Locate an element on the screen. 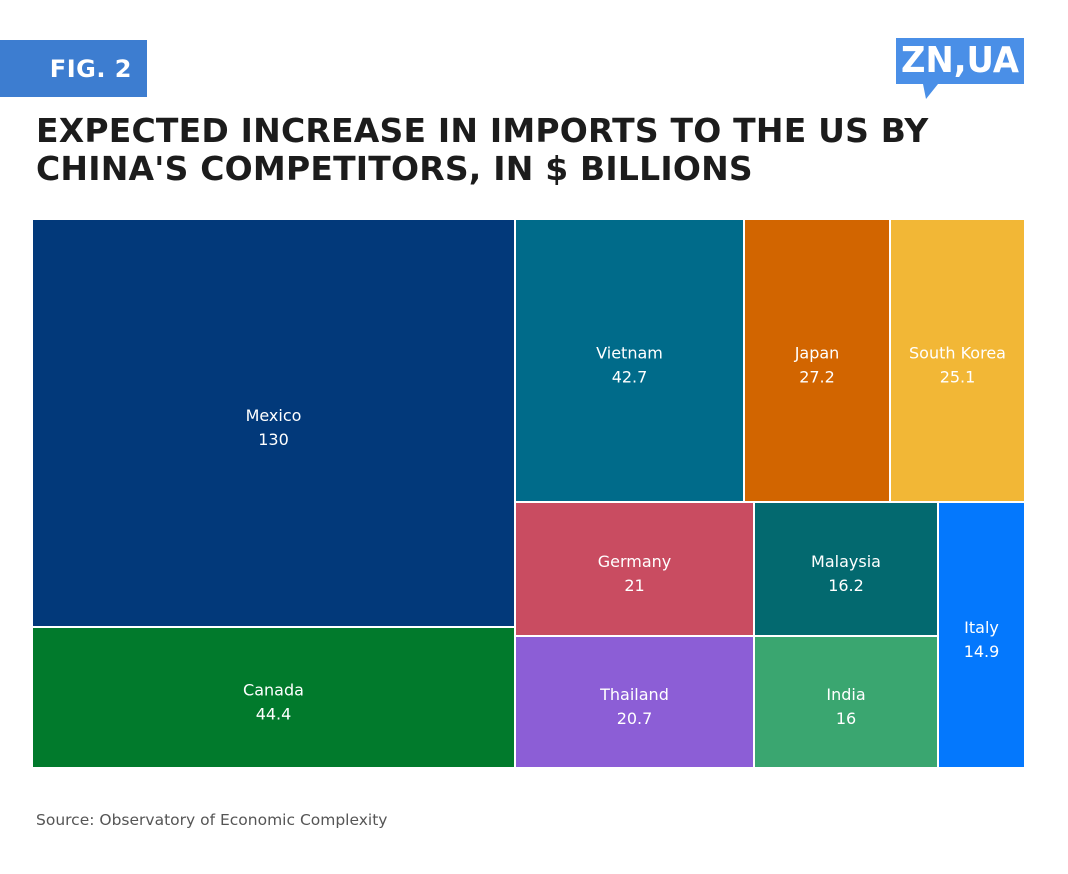  treemap-label-mexico: Mexico is located at coordinates (274, 415).